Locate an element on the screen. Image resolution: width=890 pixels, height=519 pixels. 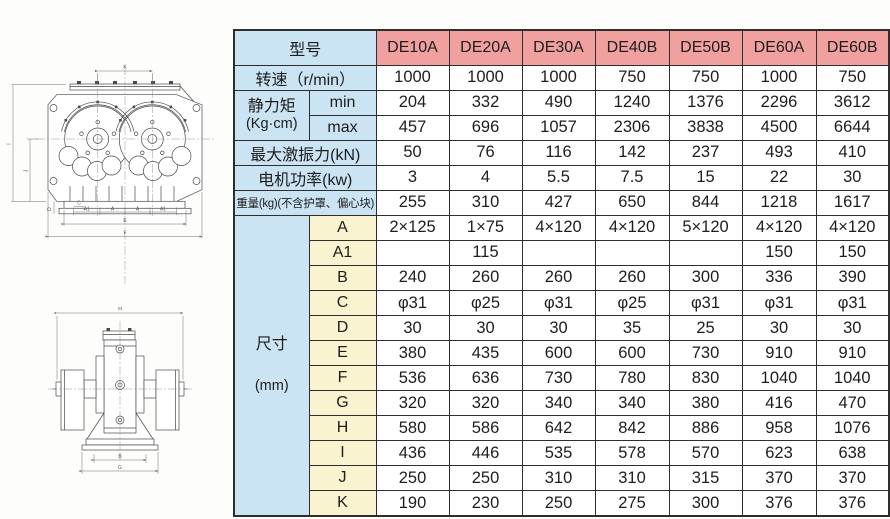
value-cell: 260 is located at coordinates (632, 277).